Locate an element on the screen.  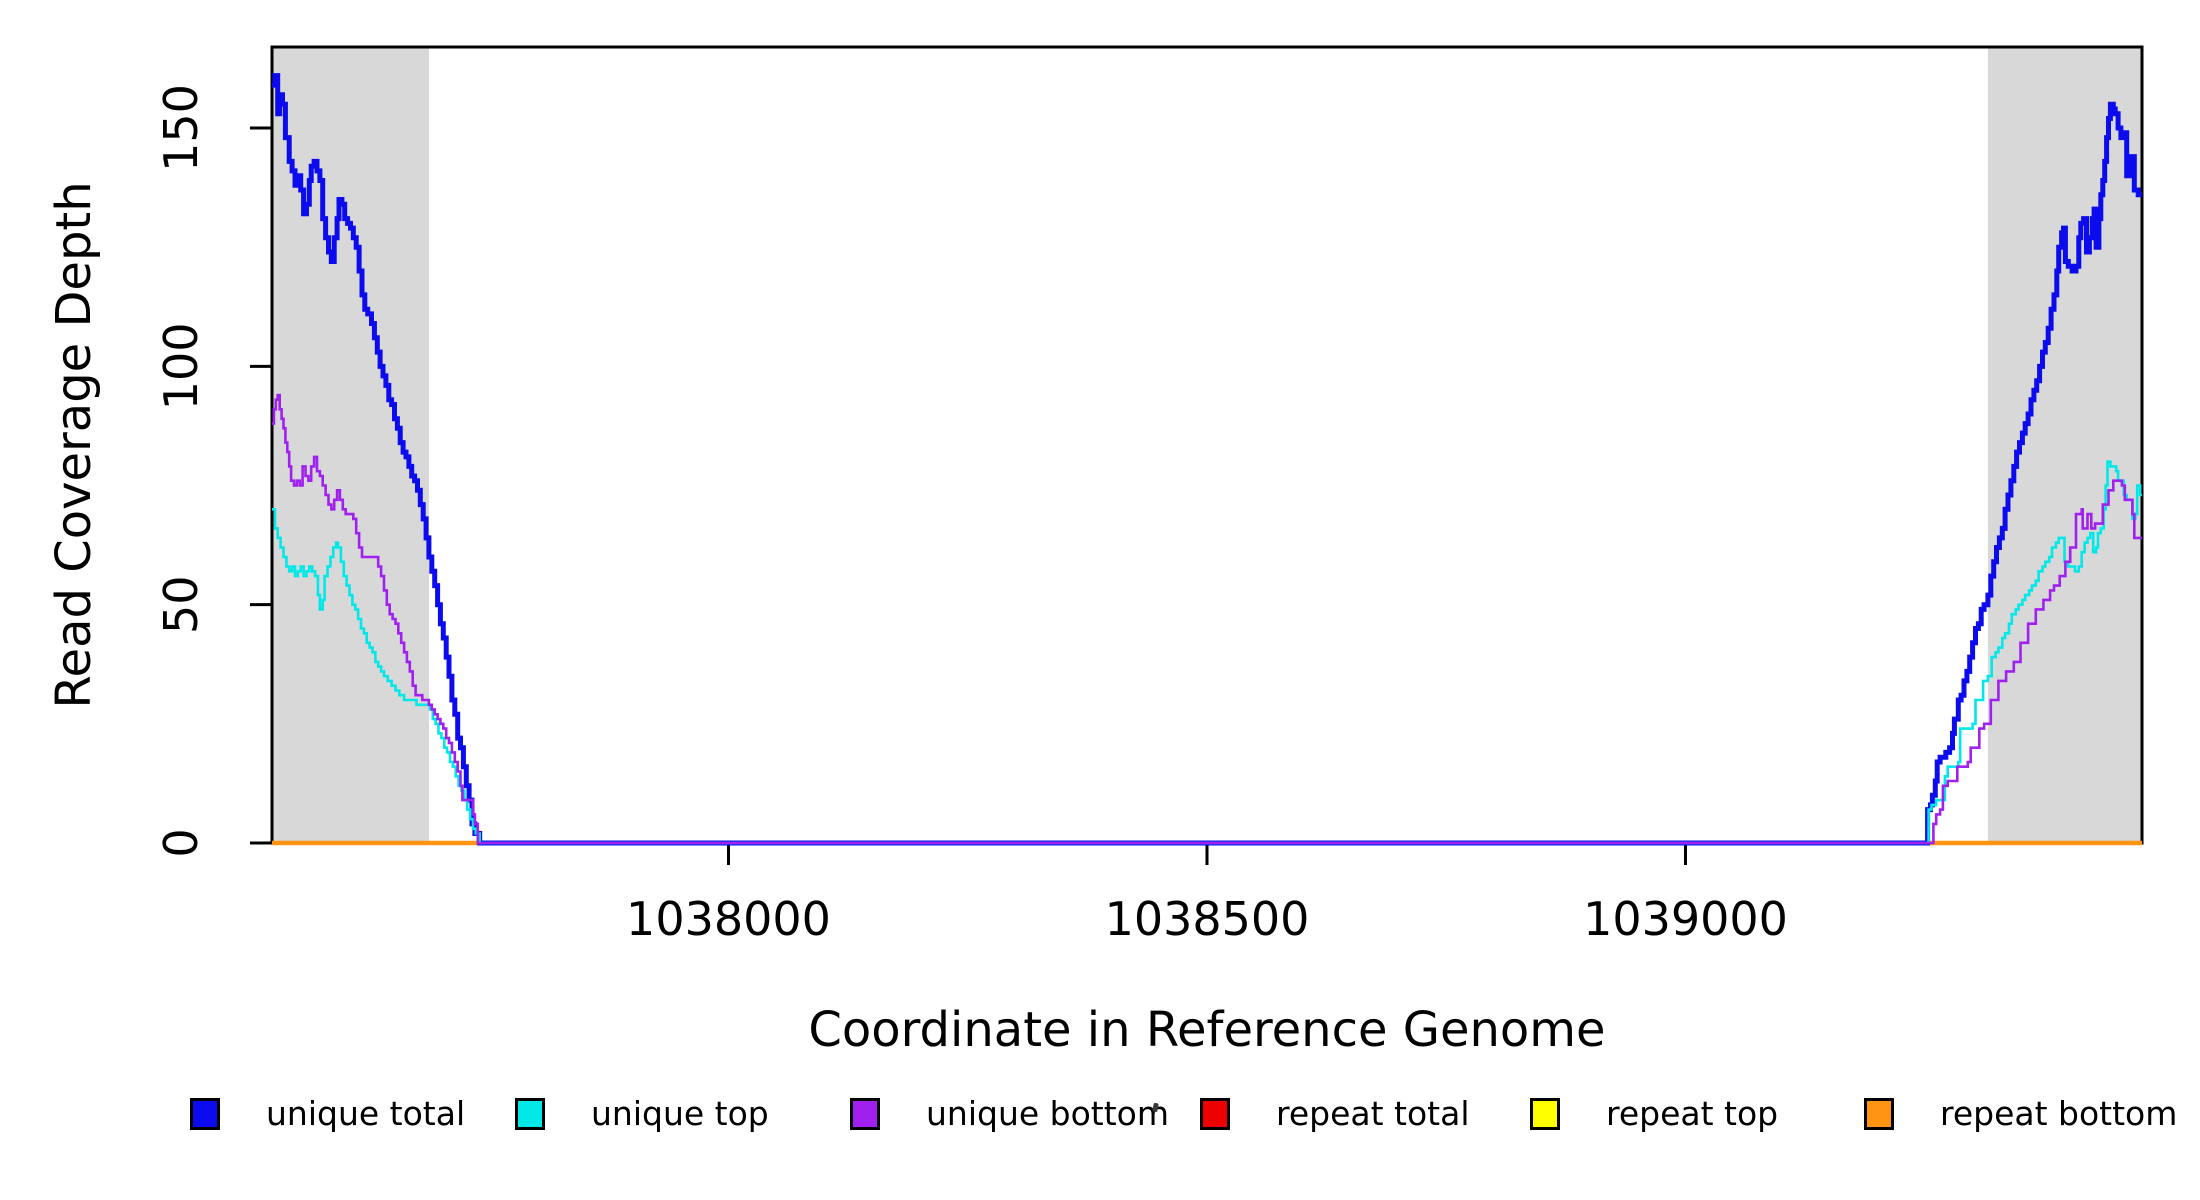
legend-item-repeat-total: repeat total is located at coordinates (1335, 1114).